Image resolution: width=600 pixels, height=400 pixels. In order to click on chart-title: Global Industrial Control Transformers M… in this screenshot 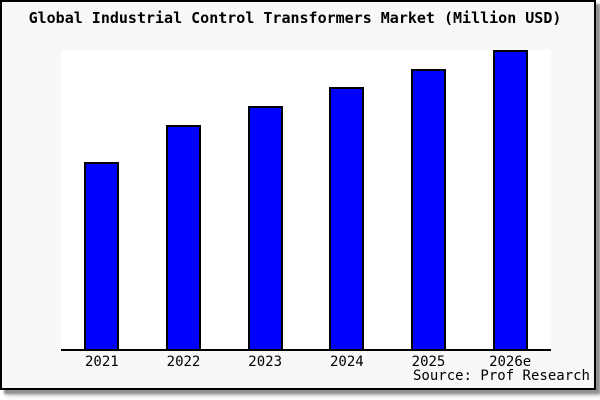, I will do `click(295, 18)`.